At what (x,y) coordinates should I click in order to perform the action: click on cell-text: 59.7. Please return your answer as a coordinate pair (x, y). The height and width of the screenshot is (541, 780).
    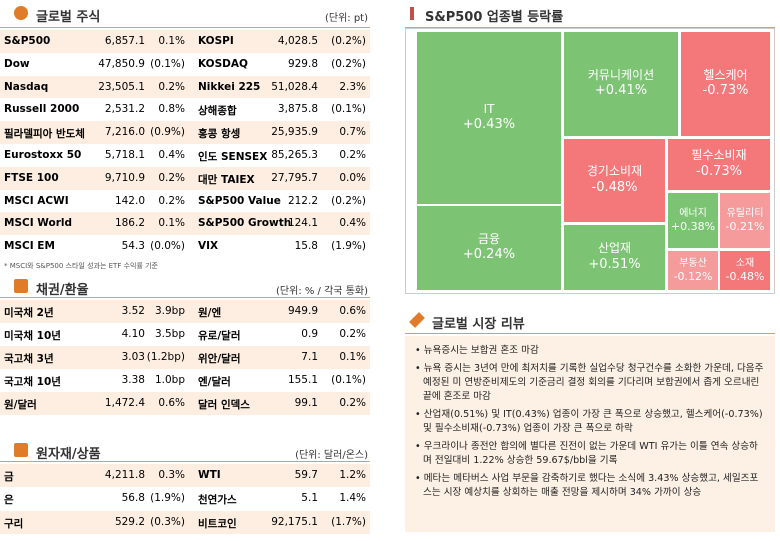
    Looking at the image, I should click on (306, 475).